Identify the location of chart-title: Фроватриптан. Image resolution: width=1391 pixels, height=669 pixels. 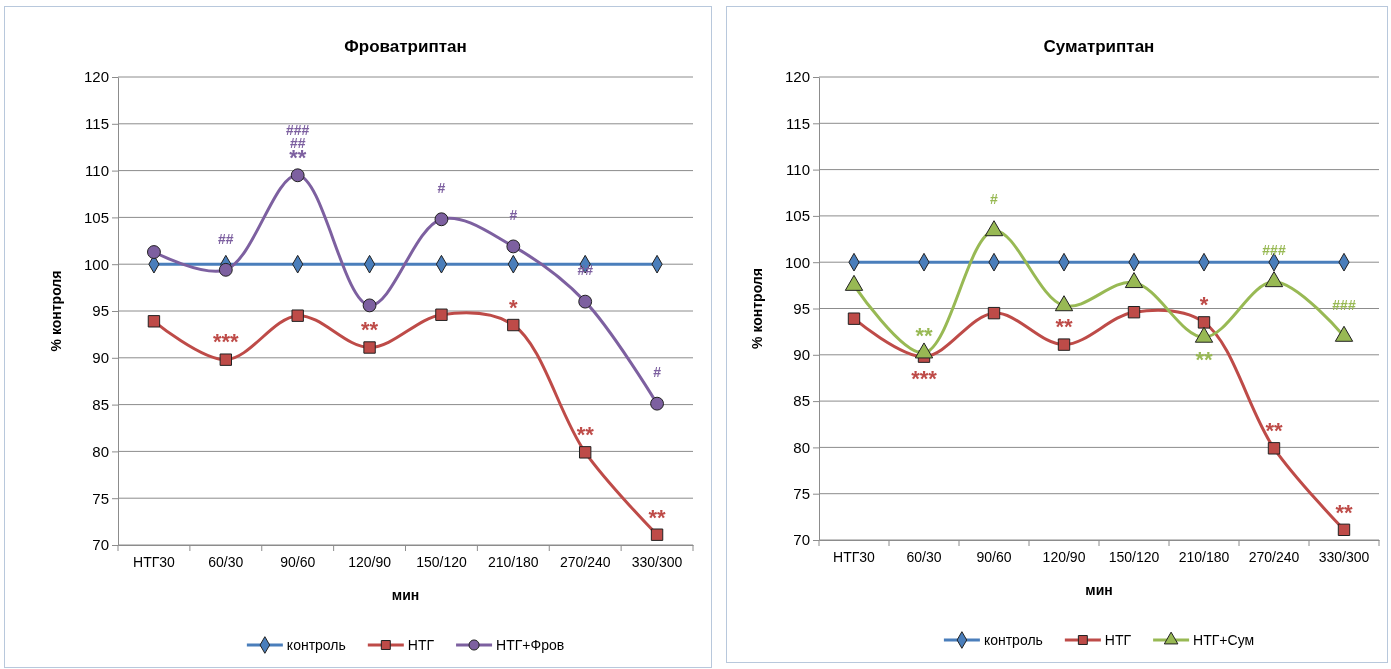
(405, 46).